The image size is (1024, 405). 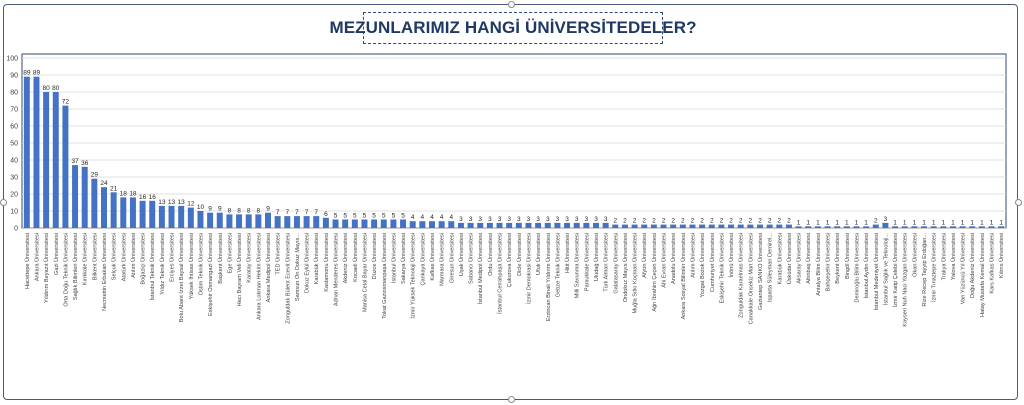 What do you see at coordinates (326, 214) in the screenshot?
I see `data-label: 6` at bounding box center [326, 214].